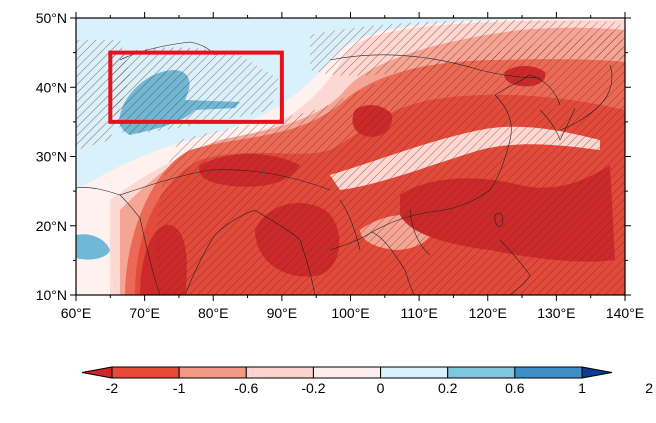 This screenshot has width=656, height=423. Describe the element at coordinates (372, 263) in the screenshot. I see `coast-indochina` at that location.